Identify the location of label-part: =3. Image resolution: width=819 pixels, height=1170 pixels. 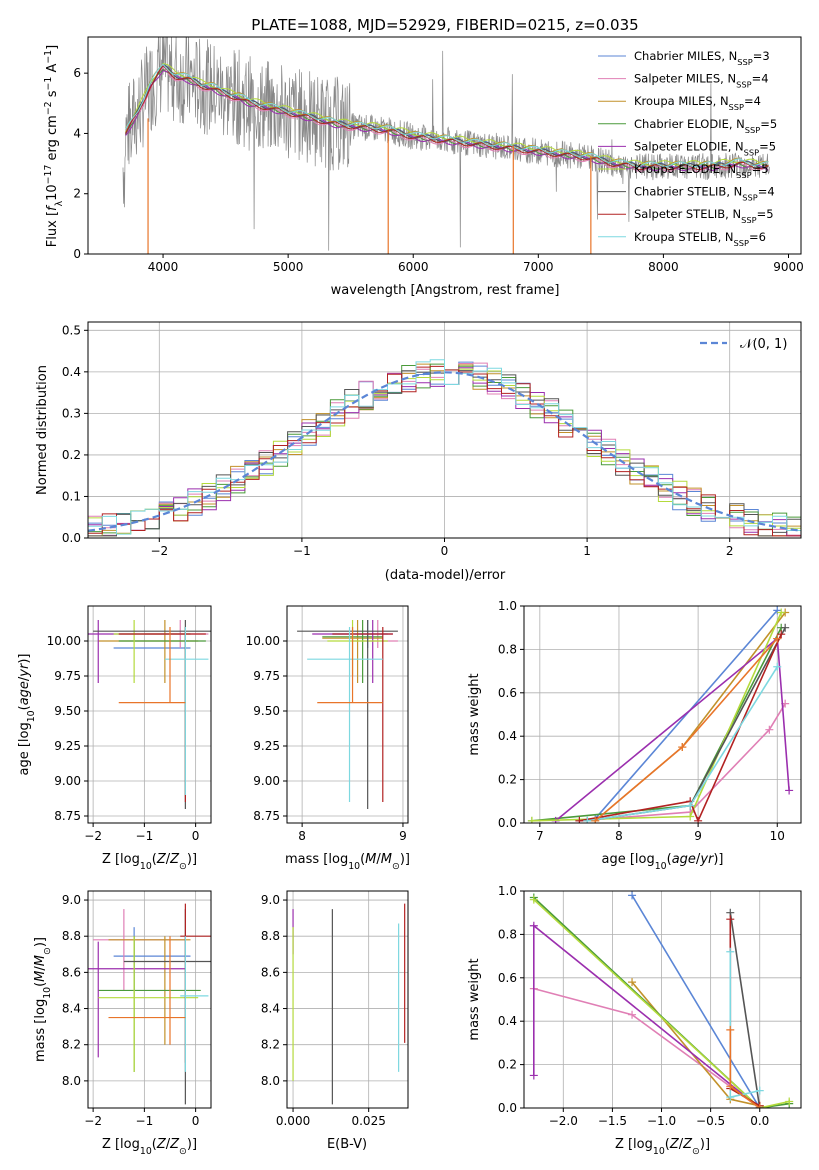
(761, 56).